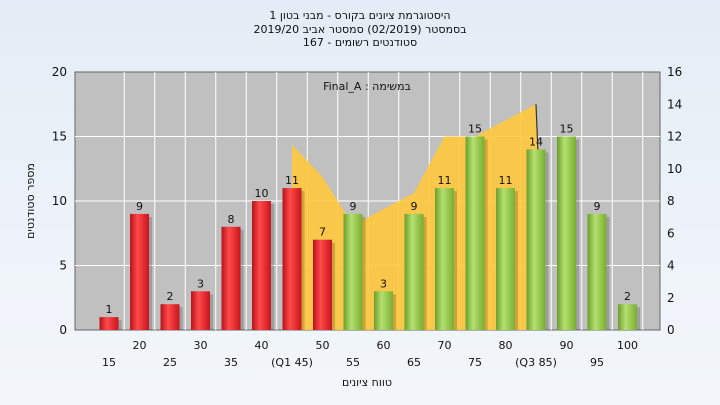 The width and height of the screenshot is (720, 405). I want to click on y2-tick-label: 10, so click(674, 169).